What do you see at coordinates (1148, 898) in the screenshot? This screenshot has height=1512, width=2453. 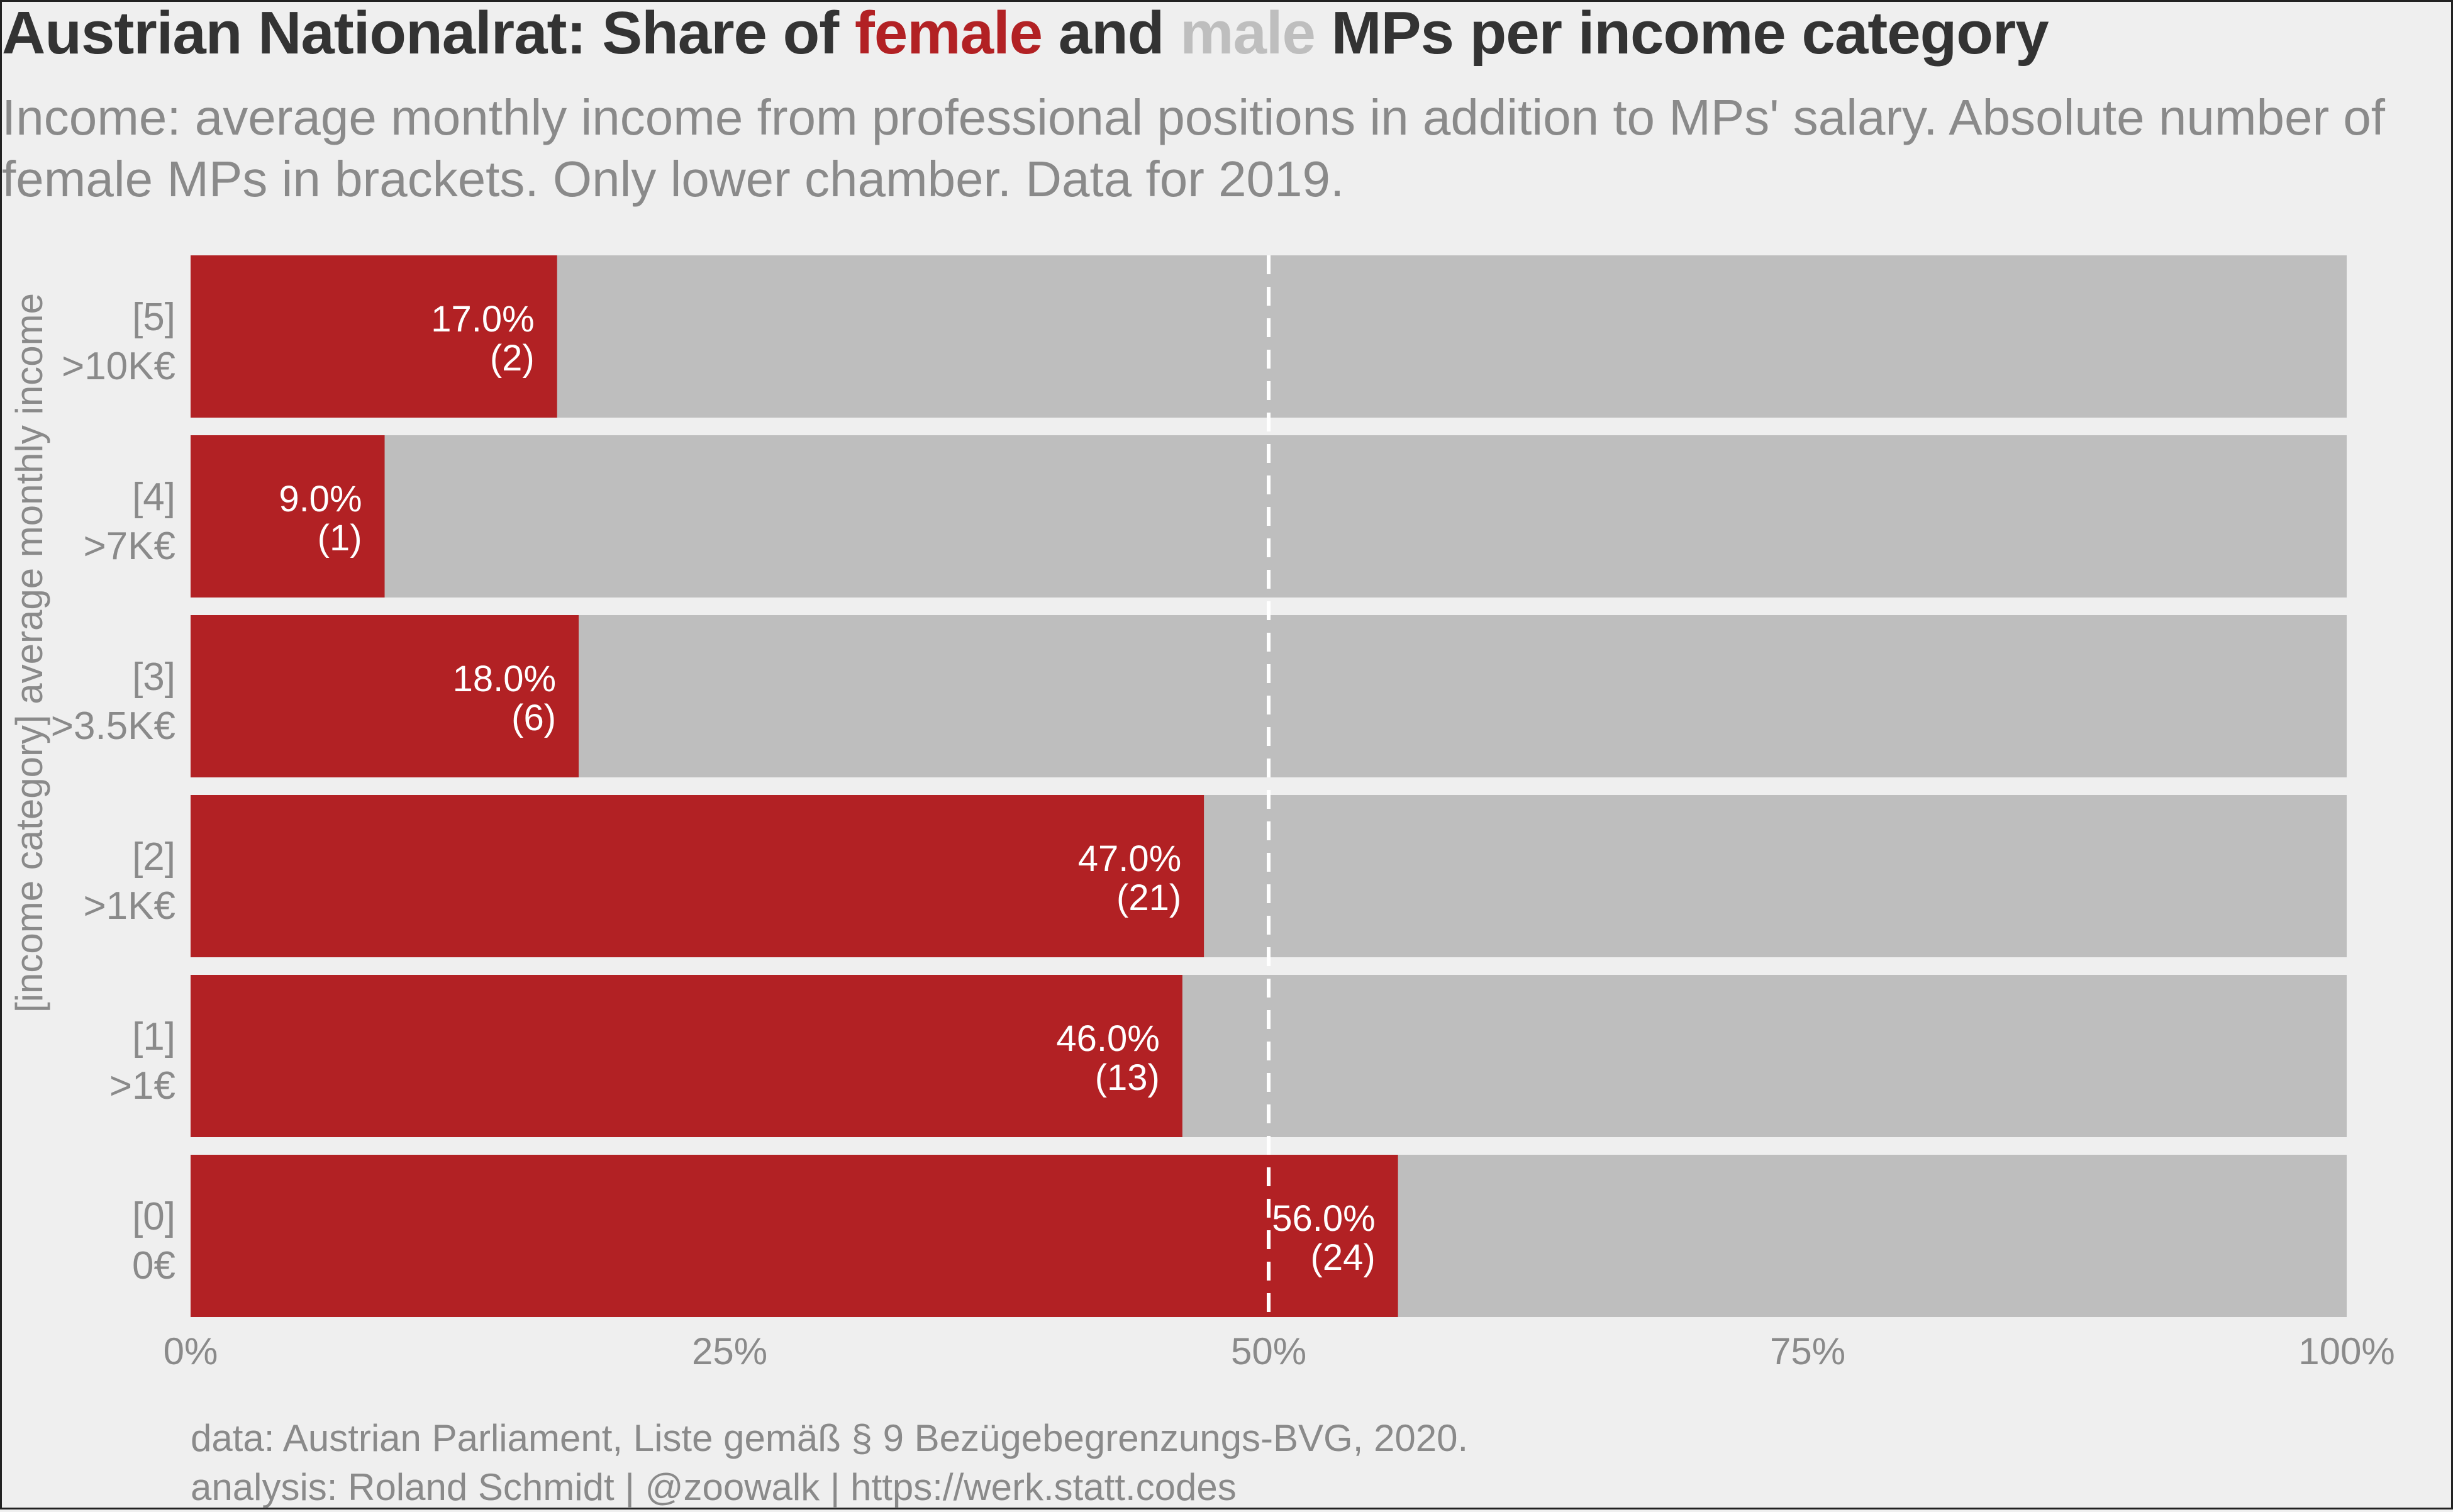 I see `data-label-count-3: (21)` at bounding box center [1148, 898].